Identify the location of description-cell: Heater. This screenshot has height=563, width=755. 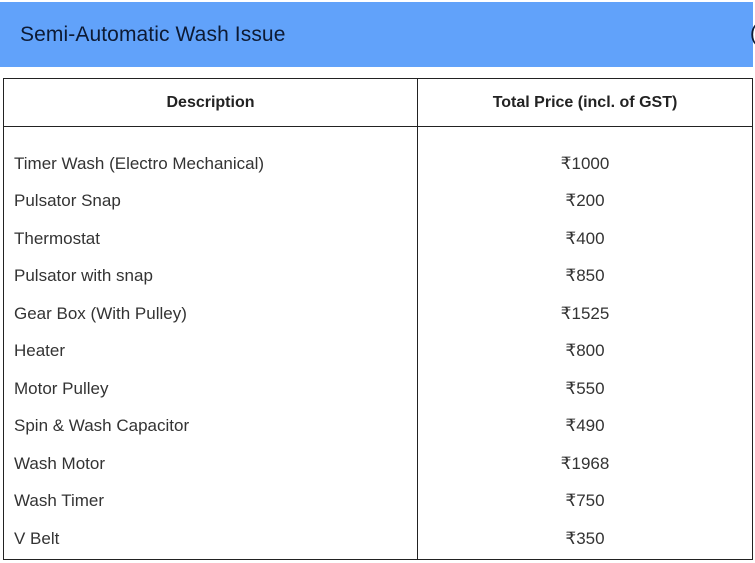
(40, 351).